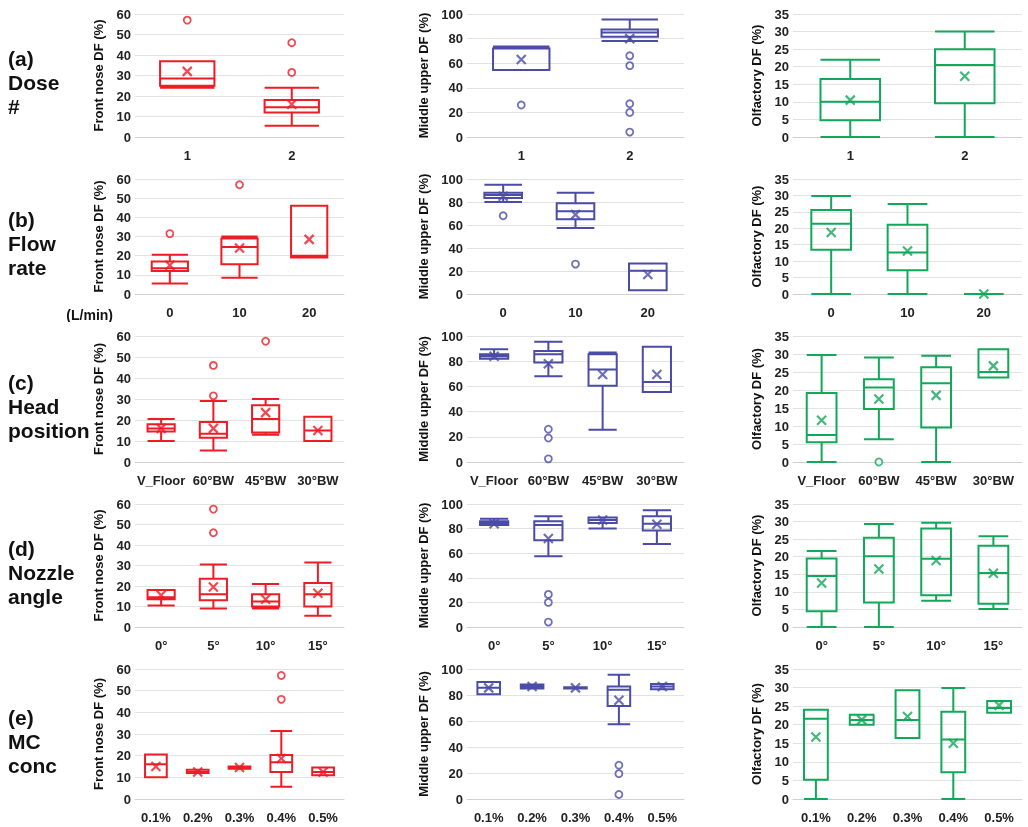 This screenshot has height=827, width=1028. What do you see at coordinates (32, 243) in the screenshot?
I see `text: (b) Flow rate` at bounding box center [32, 243].